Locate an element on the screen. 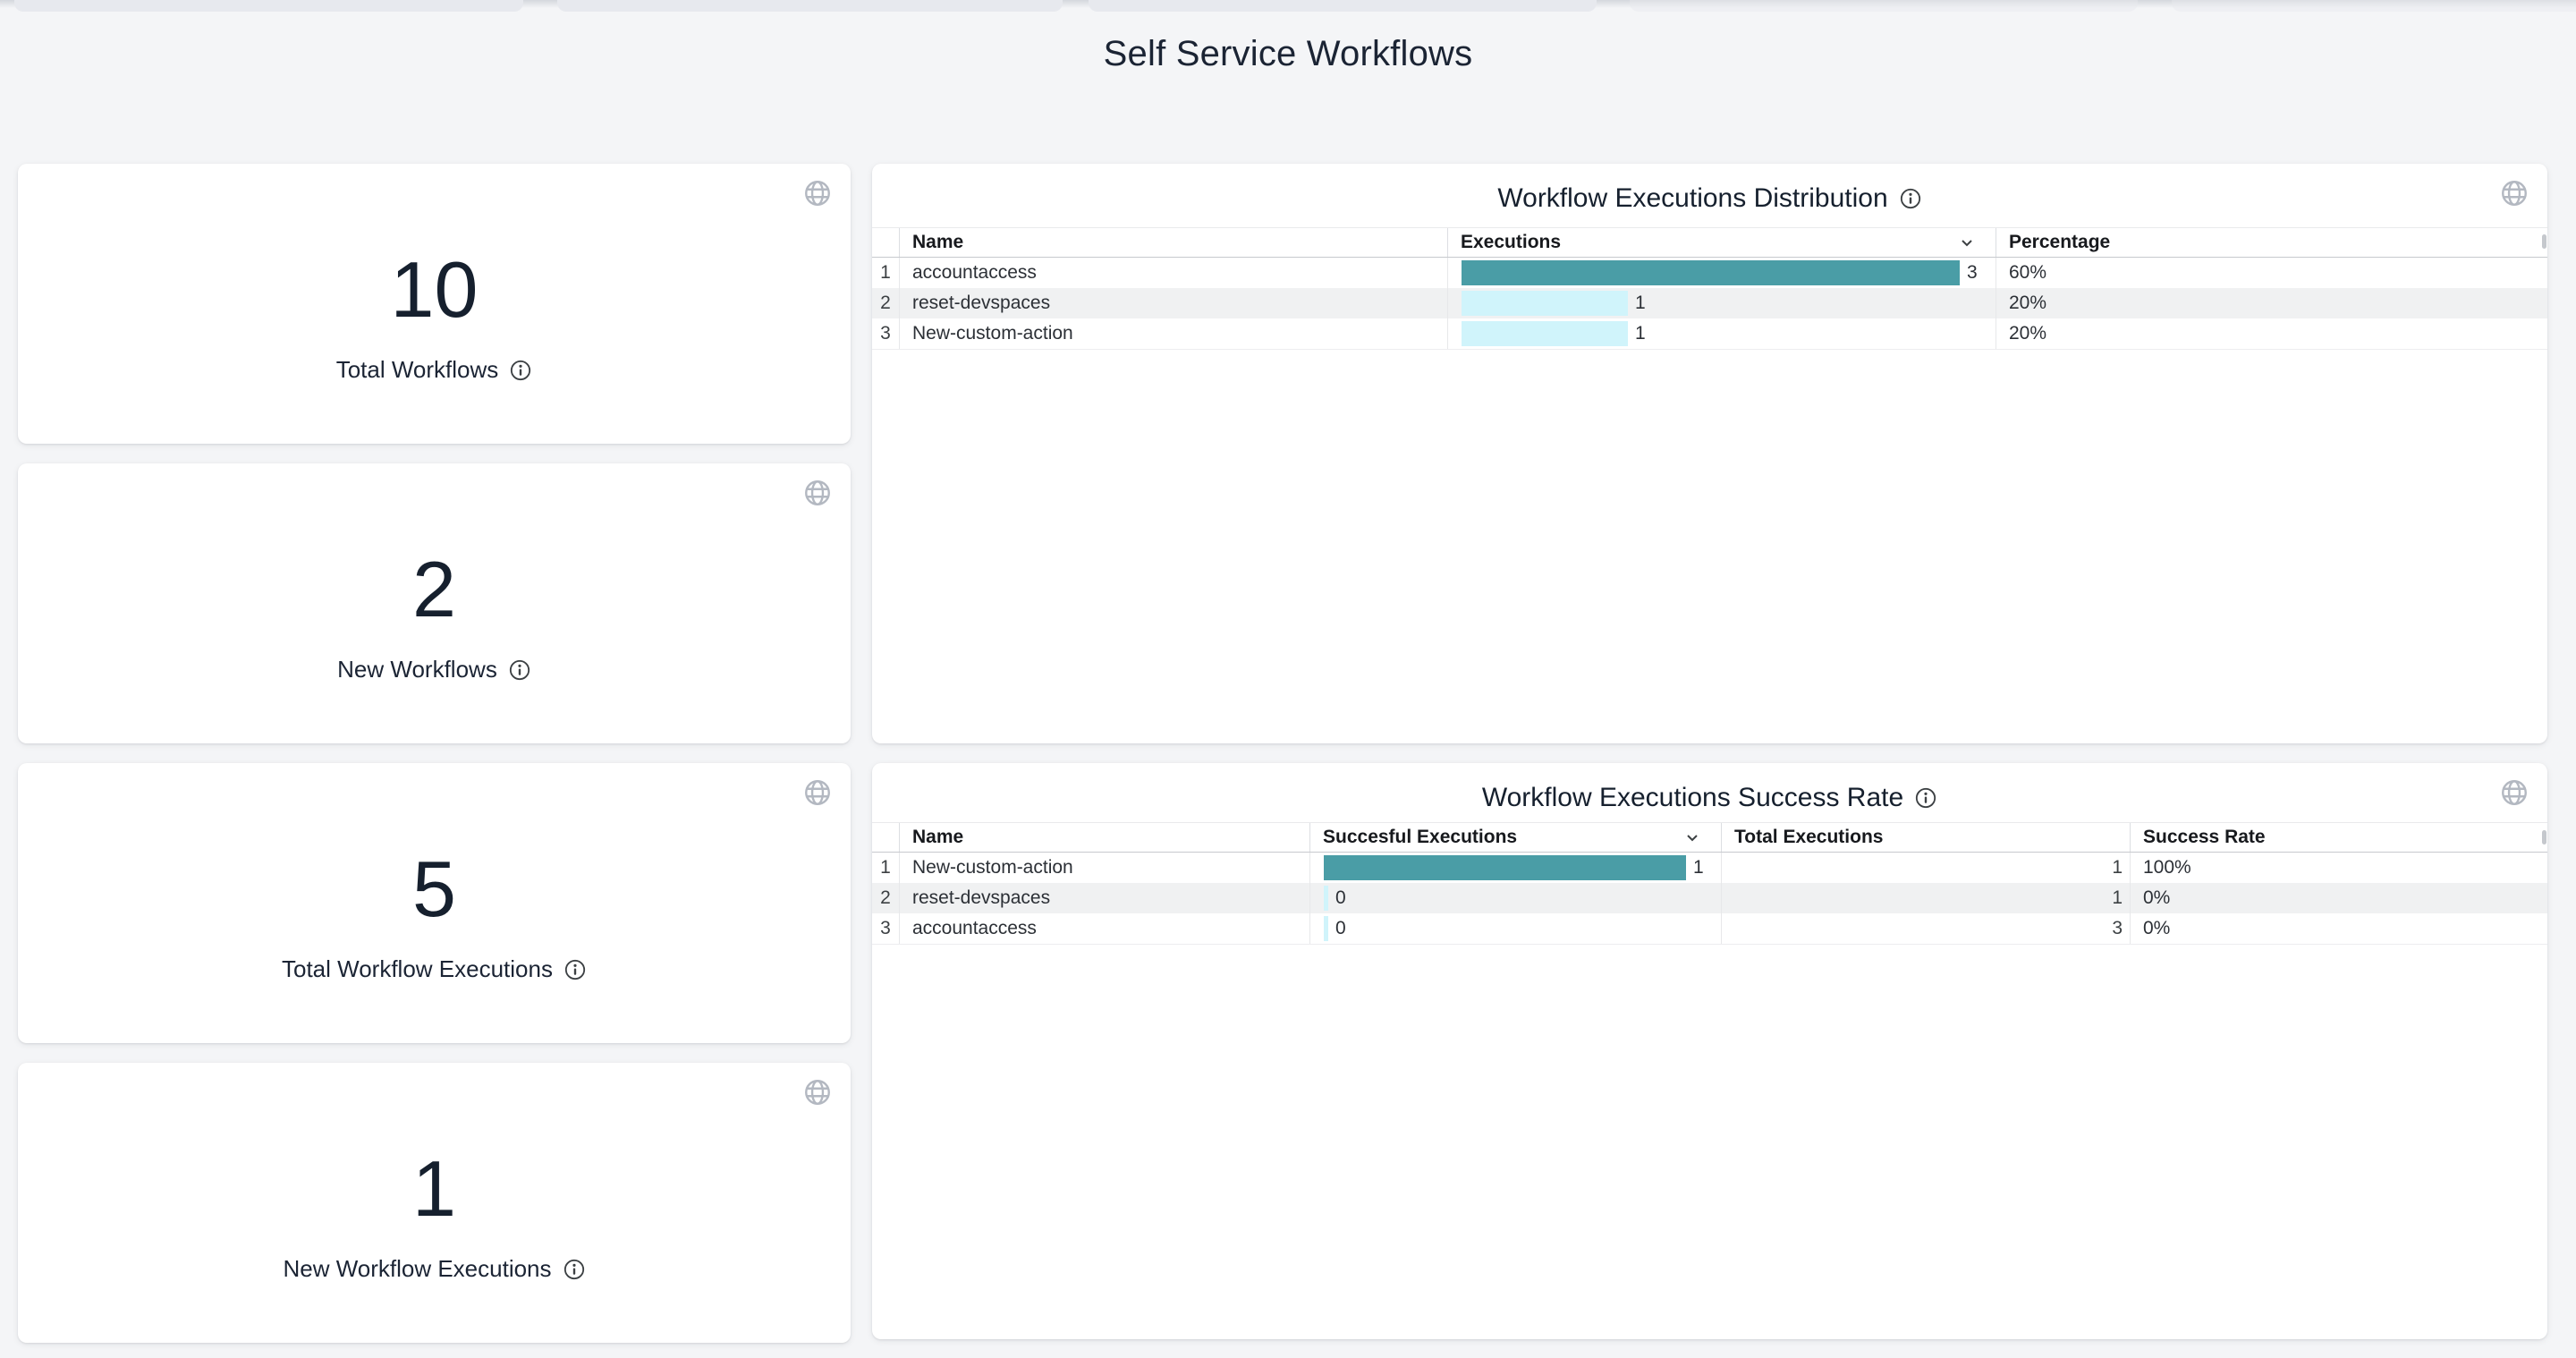 The image size is (2576, 1358). stat-card-total-workflow-executions: 5 Total Workflow Executions is located at coordinates (434, 903).